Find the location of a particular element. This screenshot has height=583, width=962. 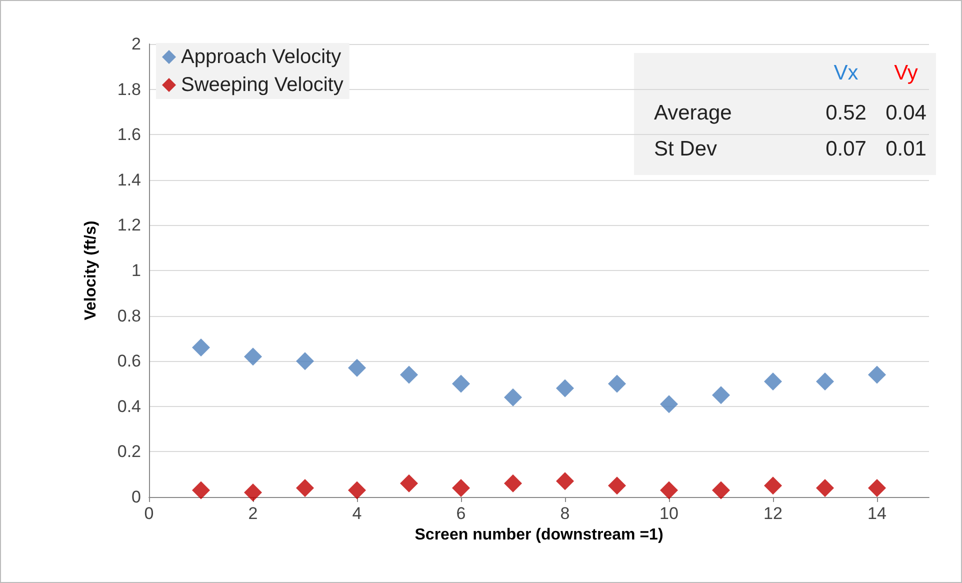

annotation: Vx is located at coordinates (846, 73).